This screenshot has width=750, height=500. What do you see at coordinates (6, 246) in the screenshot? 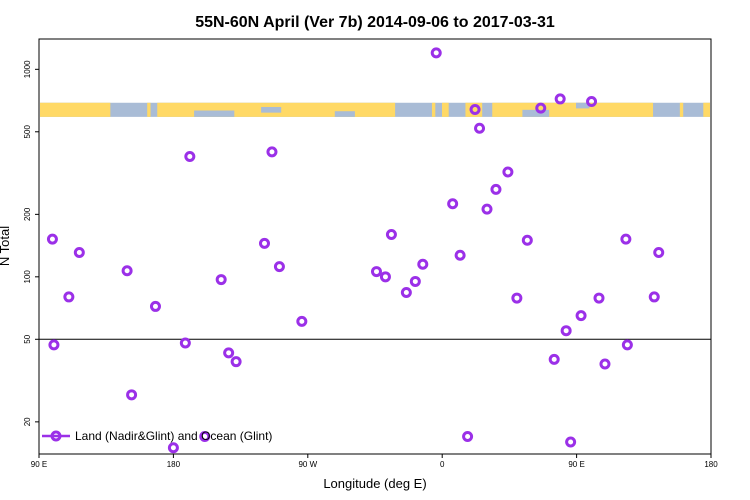
I see `y-axis-label: N Total` at bounding box center [6, 246].